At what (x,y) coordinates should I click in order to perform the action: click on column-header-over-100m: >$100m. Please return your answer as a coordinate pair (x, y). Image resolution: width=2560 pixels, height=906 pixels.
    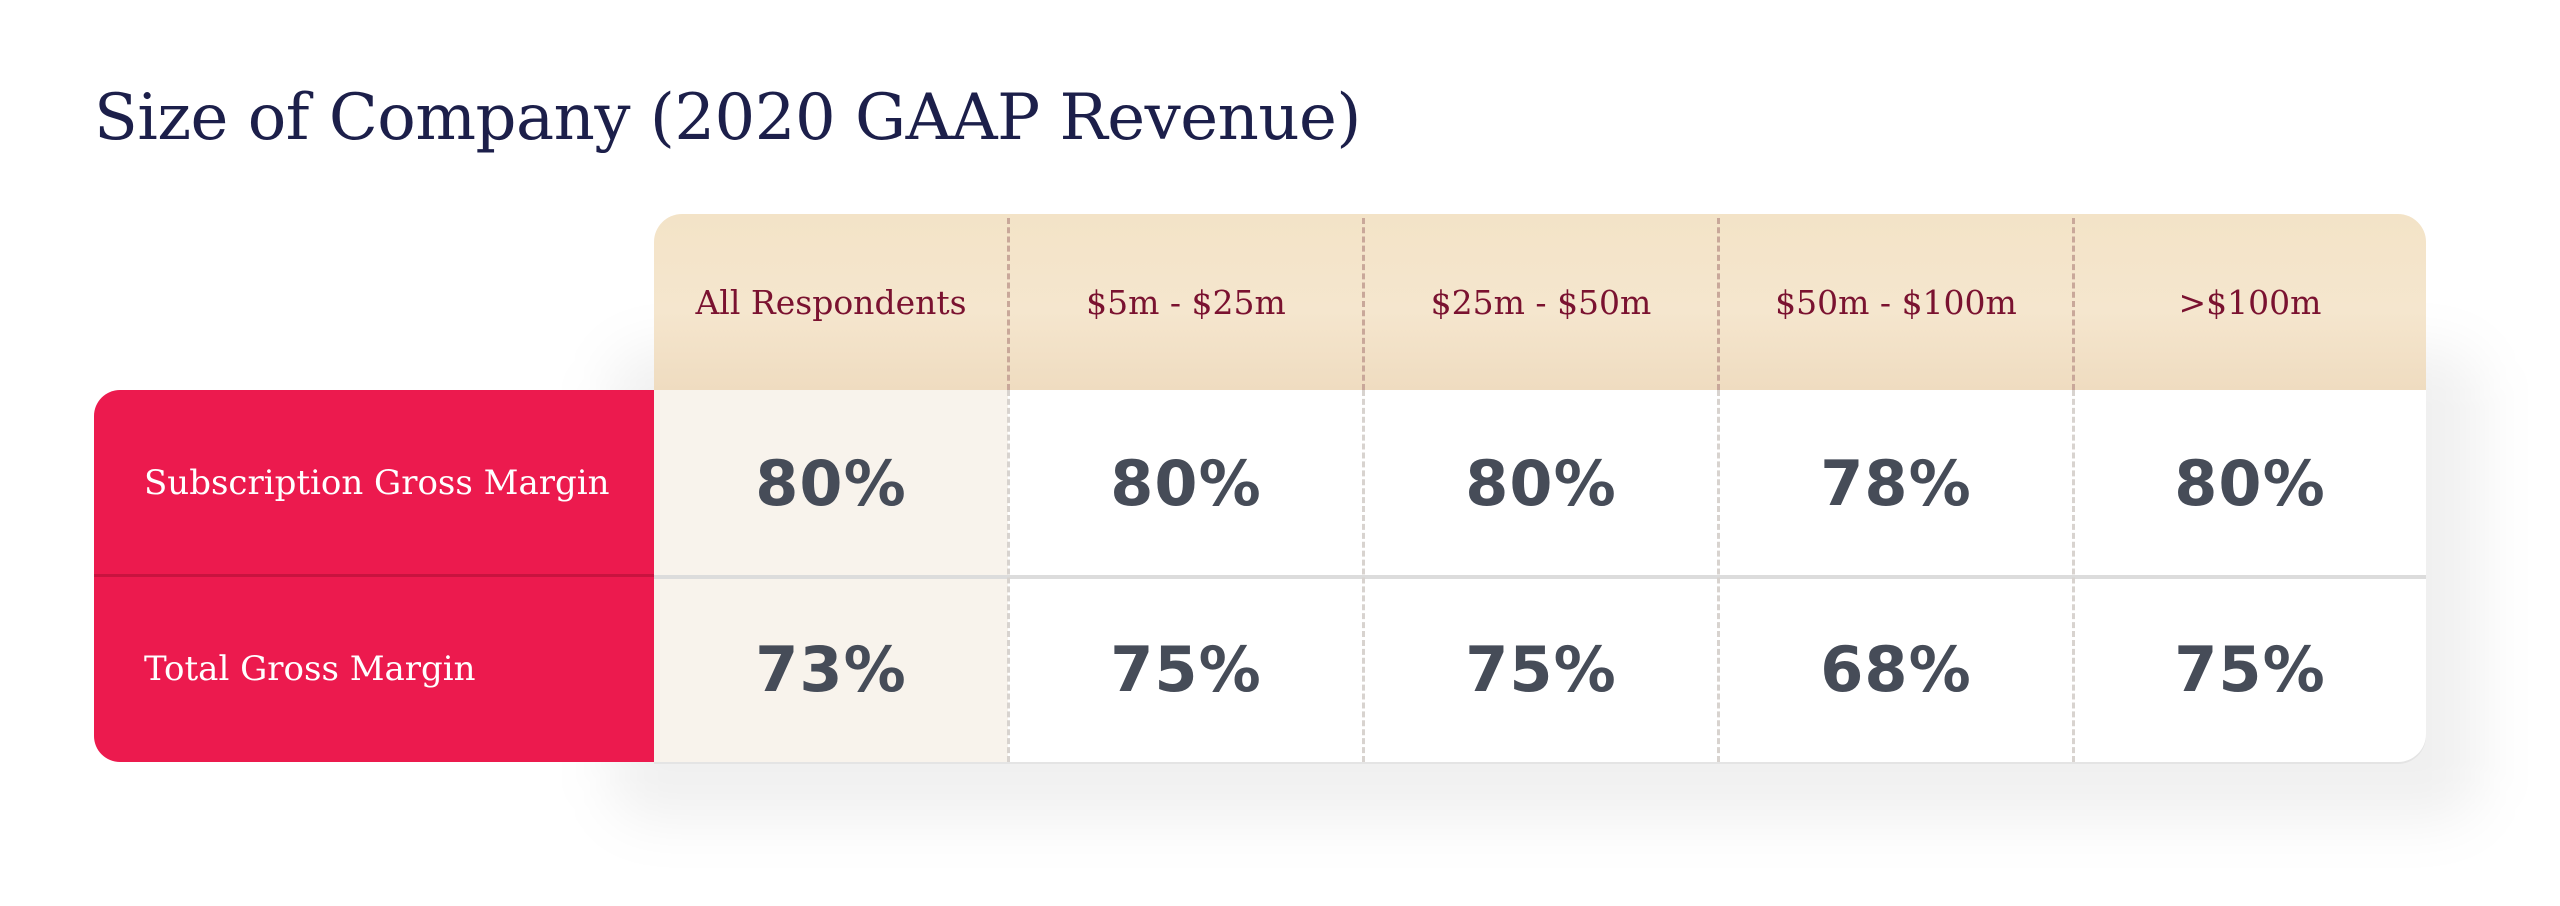
    Looking at the image, I should click on (2250, 302).